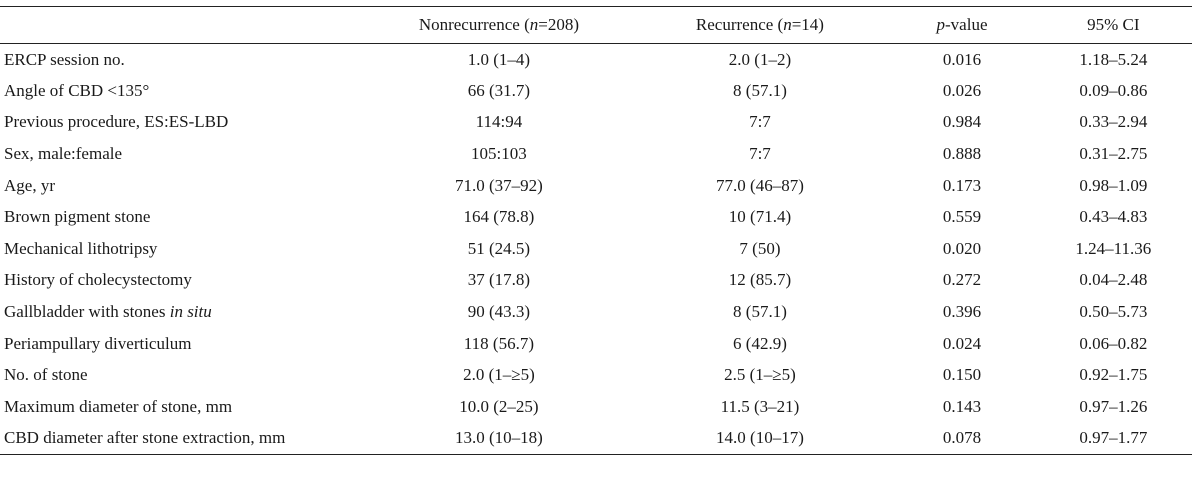 The height and width of the screenshot is (500, 1200). What do you see at coordinates (1113, 438) in the screenshot?
I see `cell-ci: 0.97–1.77` at bounding box center [1113, 438].